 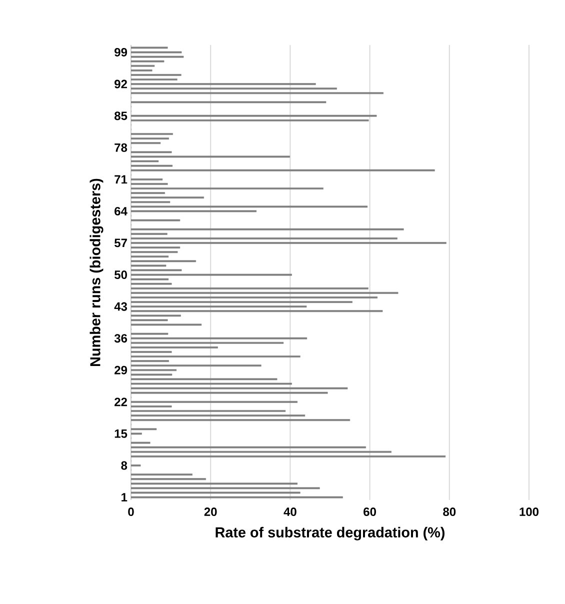 What do you see at coordinates (97, 272) in the screenshot?
I see `y-axis-title: Number runs (biodigesters)` at bounding box center [97, 272].